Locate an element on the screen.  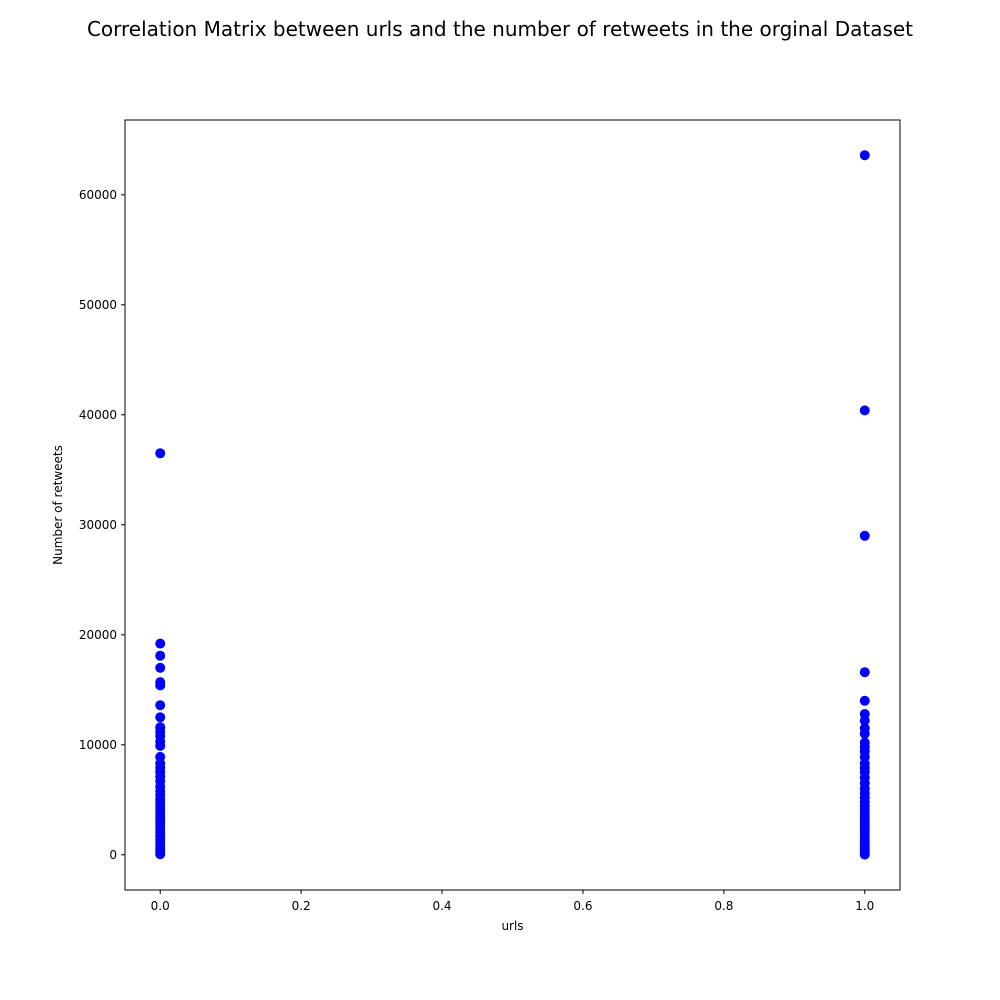
x-axis-label: urls is located at coordinates (512, 926).